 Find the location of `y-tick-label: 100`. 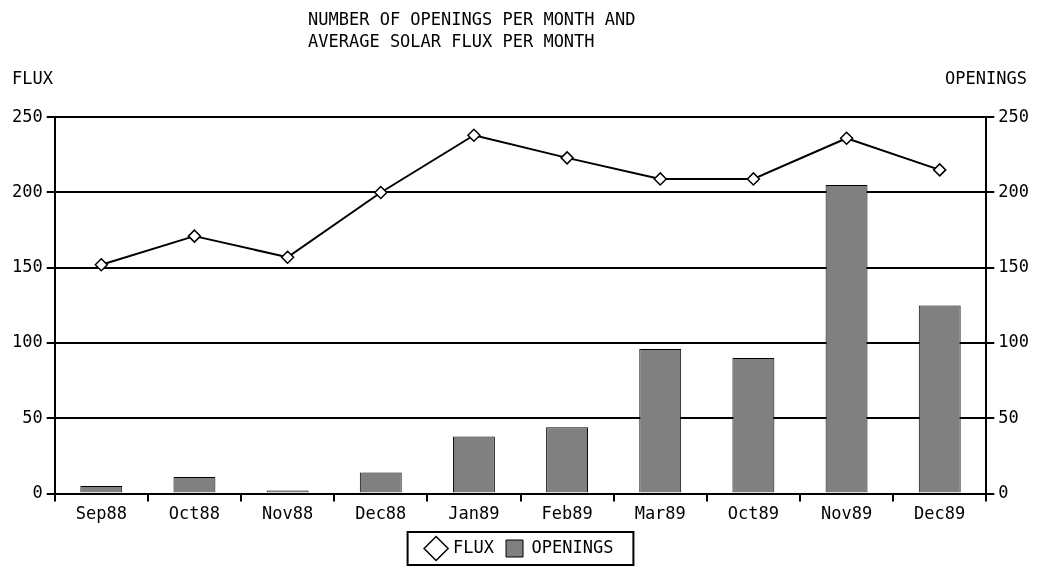

y-tick-label: 100 is located at coordinates (27, 341).